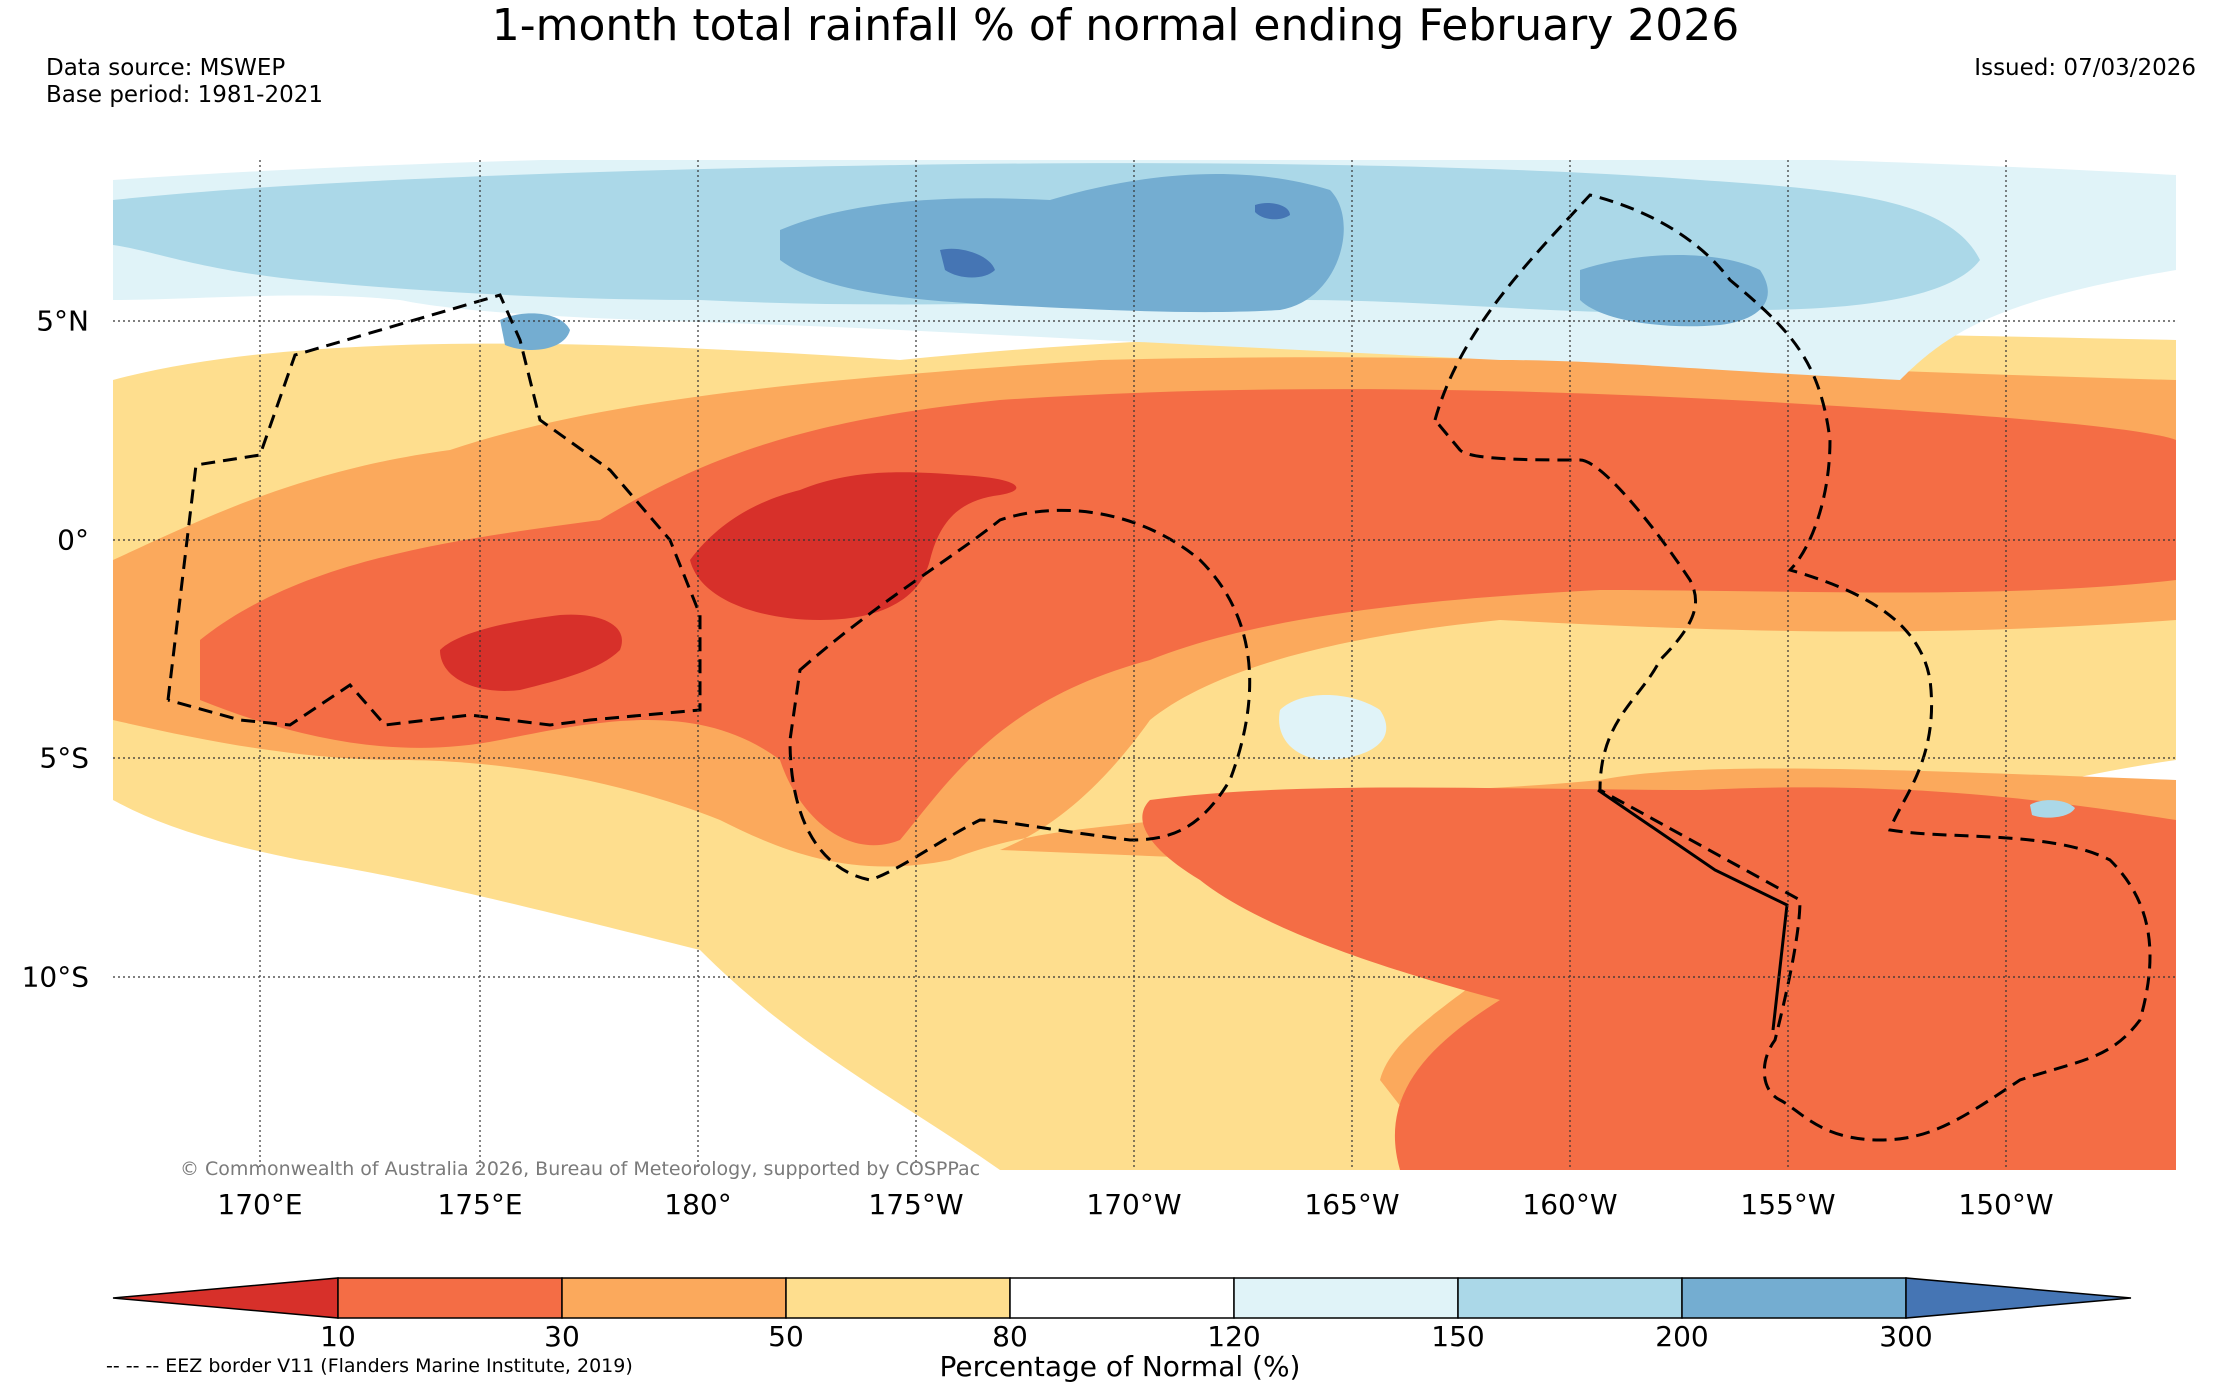  I want to click on colorbar-tick-label: 200, so click(1682, 1336).